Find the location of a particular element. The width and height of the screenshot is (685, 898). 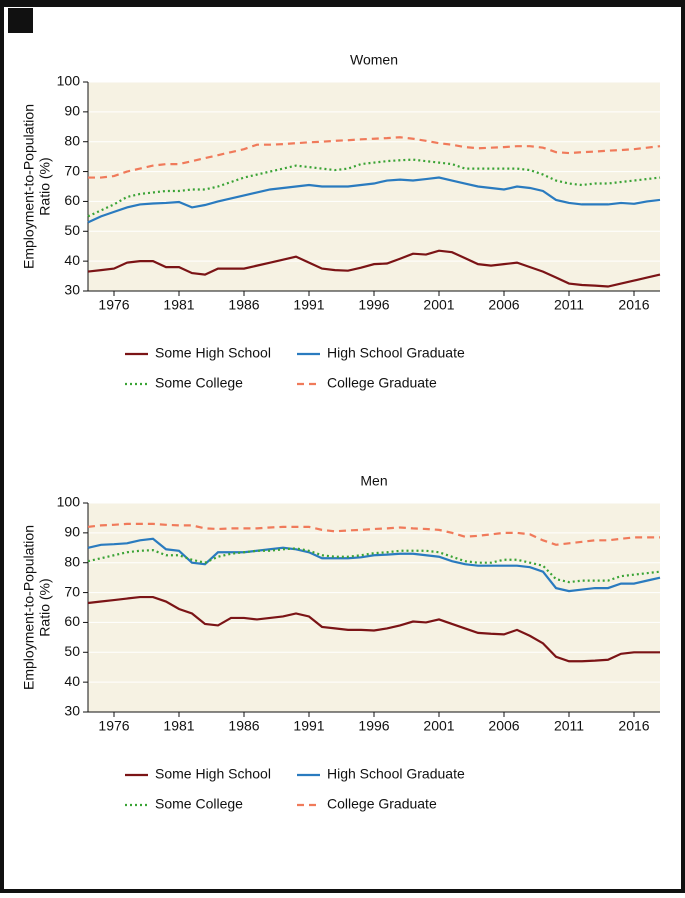

chart-title: Women is located at coordinates (374, 60).